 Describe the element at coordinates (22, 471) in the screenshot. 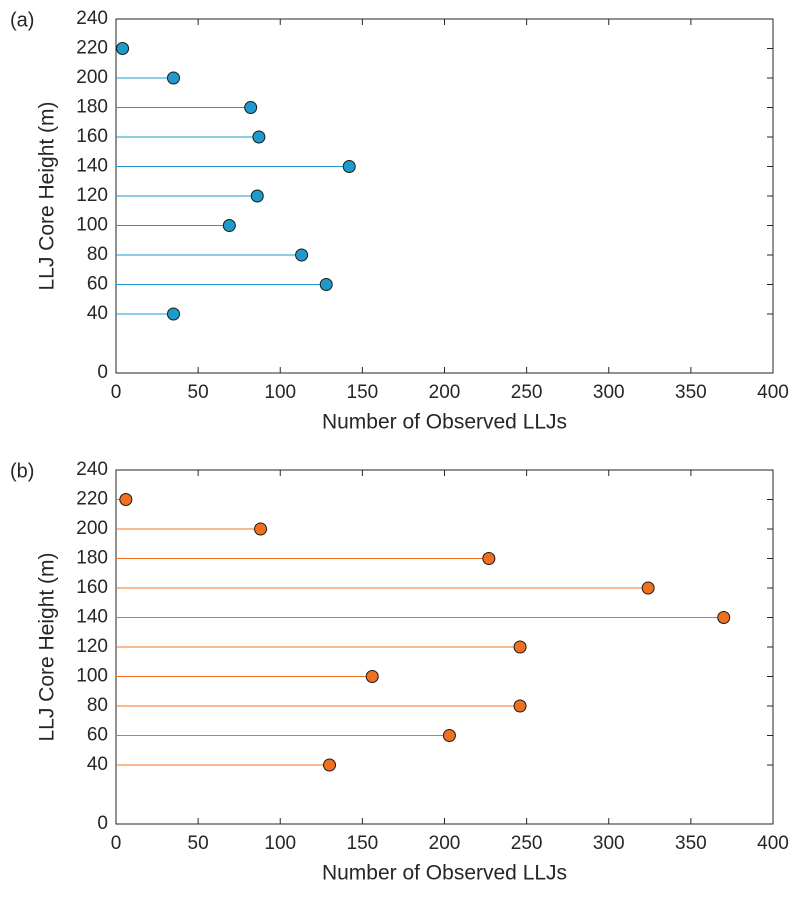

I see `panel-label: (b)` at that location.